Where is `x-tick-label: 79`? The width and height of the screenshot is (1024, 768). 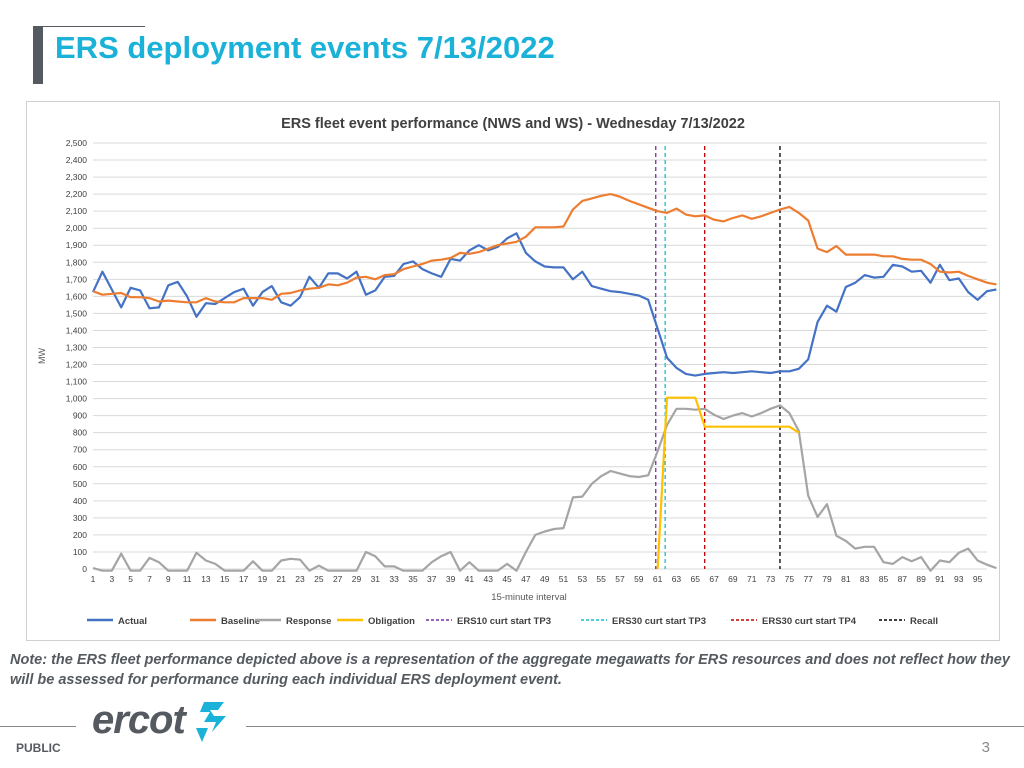 x-tick-label: 79 is located at coordinates (827, 579).